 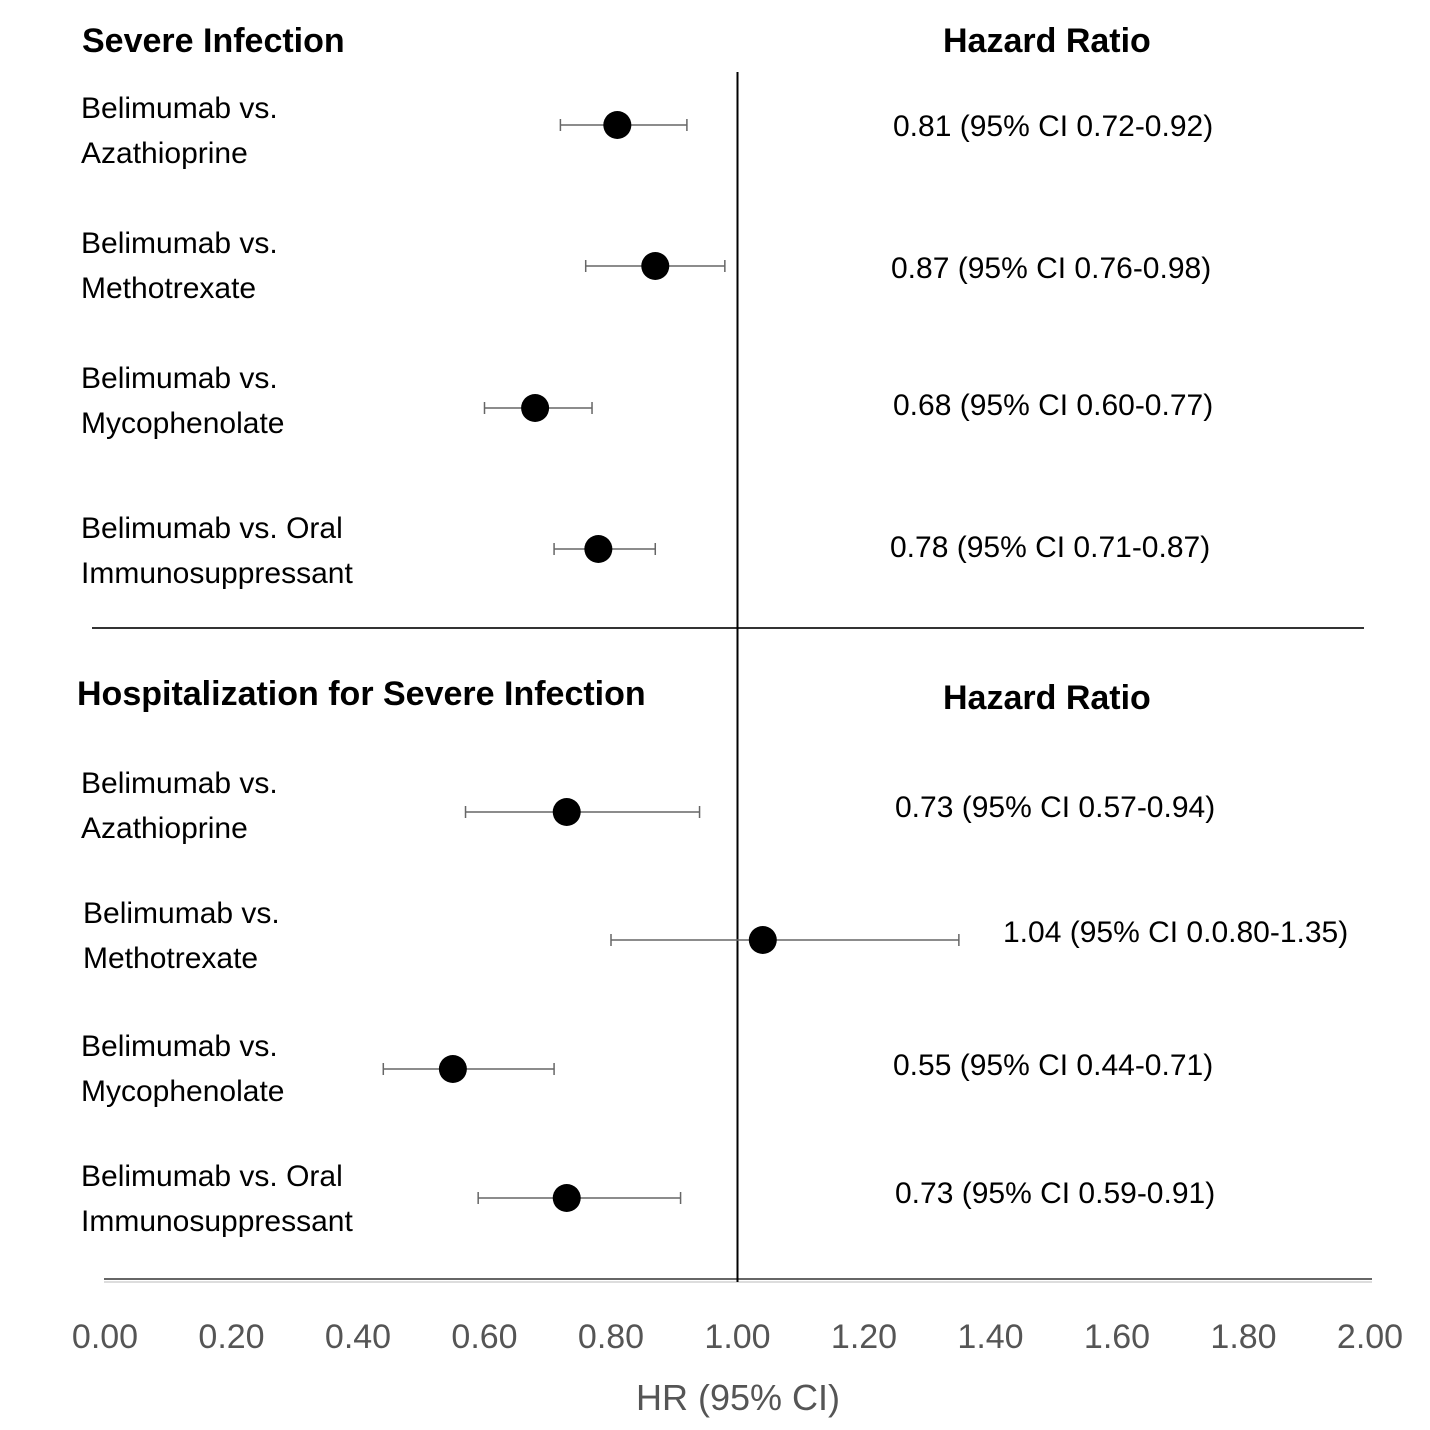 What do you see at coordinates (1370, 1337) in the screenshot?
I see `x-tick-label: 2.00` at bounding box center [1370, 1337].